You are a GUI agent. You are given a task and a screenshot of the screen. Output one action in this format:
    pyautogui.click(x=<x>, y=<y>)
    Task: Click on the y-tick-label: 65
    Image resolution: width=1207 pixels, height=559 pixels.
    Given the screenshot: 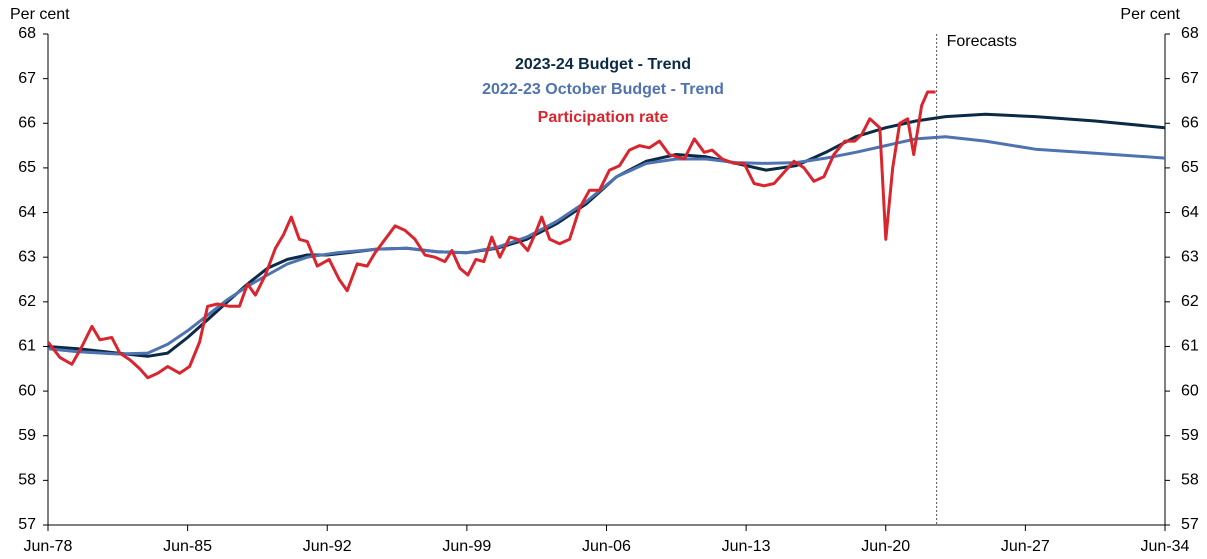 What is the action you would take?
    pyautogui.click(x=27, y=167)
    